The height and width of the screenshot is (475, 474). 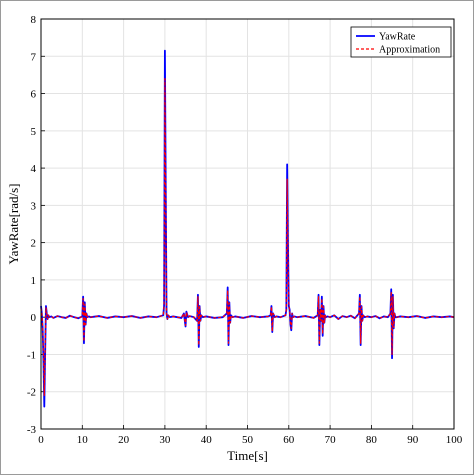 What do you see at coordinates (289, 440) in the screenshot?
I see `x-tick-label: 60` at bounding box center [289, 440].